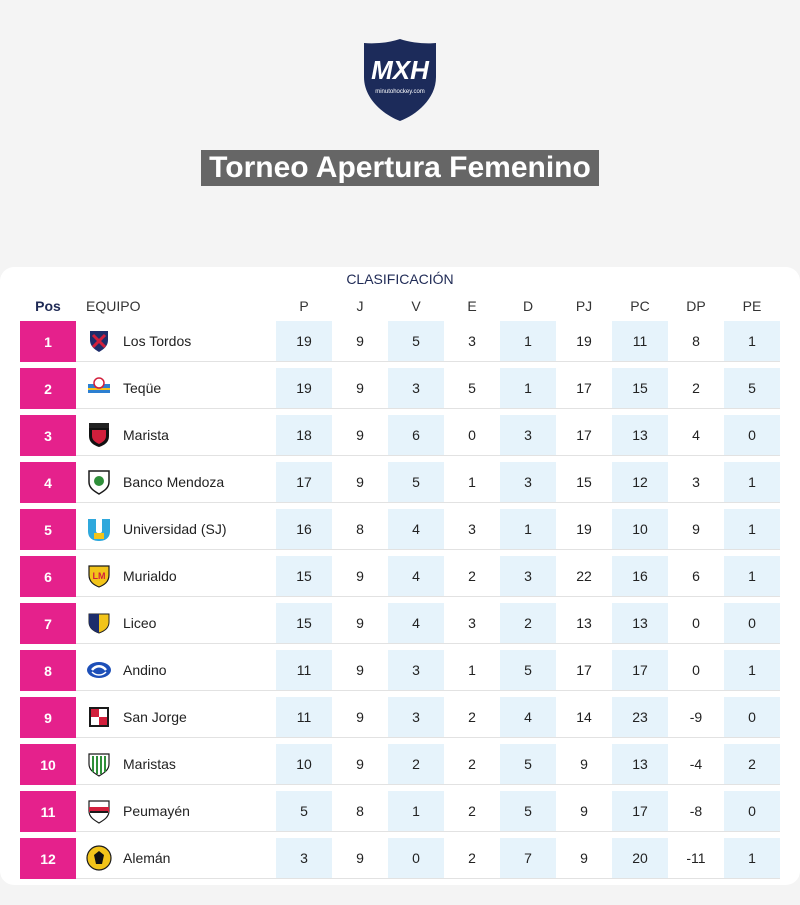 The height and width of the screenshot is (905, 800). What do you see at coordinates (99, 576) in the screenshot?
I see `svg-text: LM` at bounding box center [99, 576].